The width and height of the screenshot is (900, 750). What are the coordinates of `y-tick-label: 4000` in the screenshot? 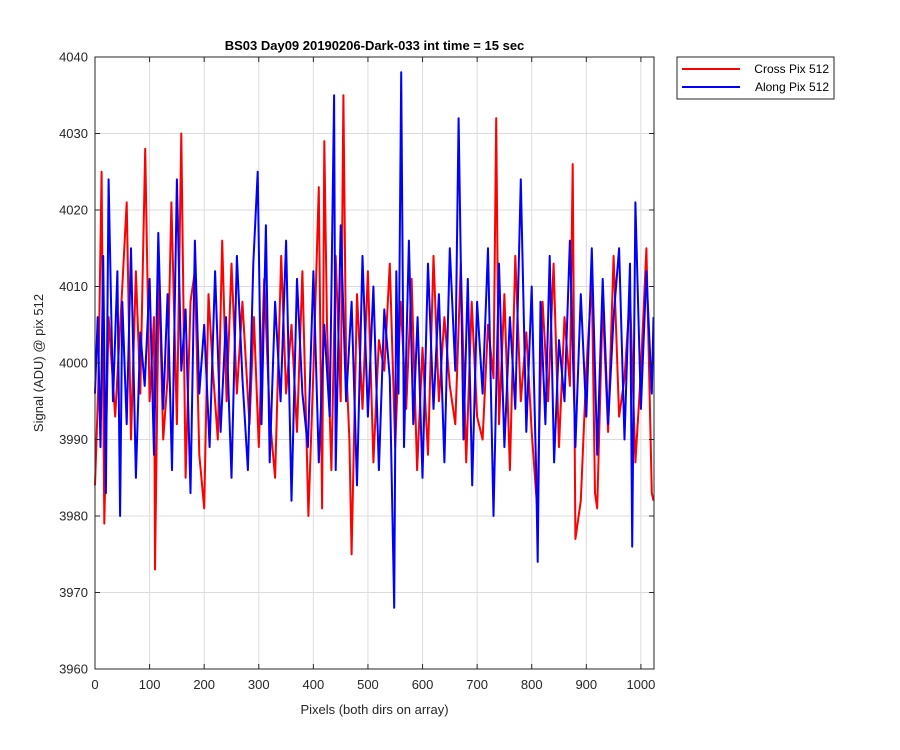 It's located at (73, 363).